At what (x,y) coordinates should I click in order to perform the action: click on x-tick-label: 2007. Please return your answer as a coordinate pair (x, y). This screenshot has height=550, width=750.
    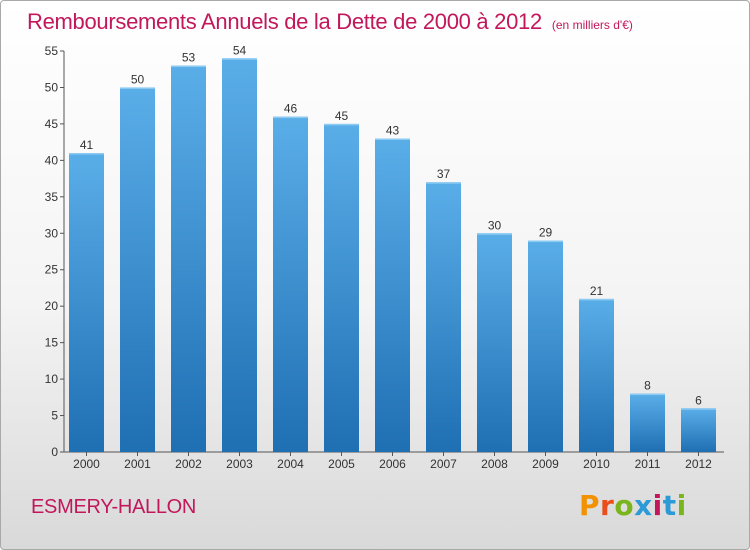
    Looking at the image, I should click on (443, 464).